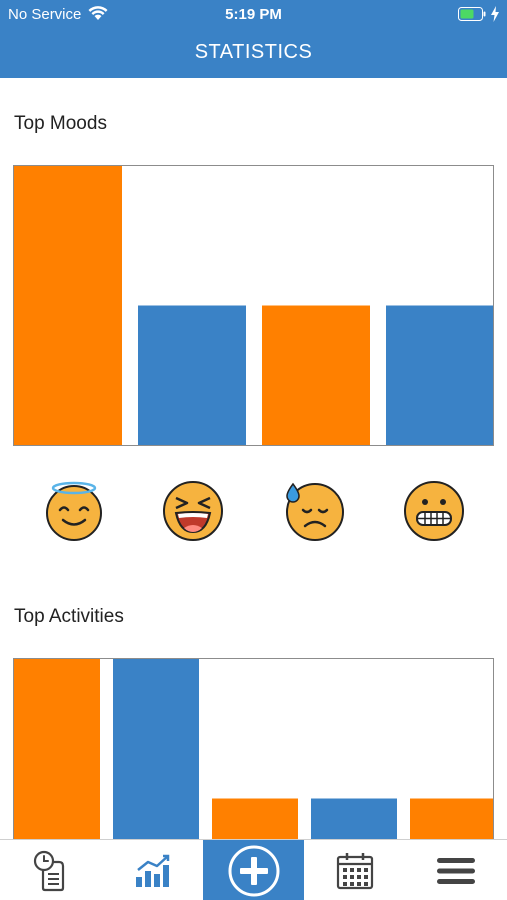  I want to click on tab-menu, so click(456, 870).